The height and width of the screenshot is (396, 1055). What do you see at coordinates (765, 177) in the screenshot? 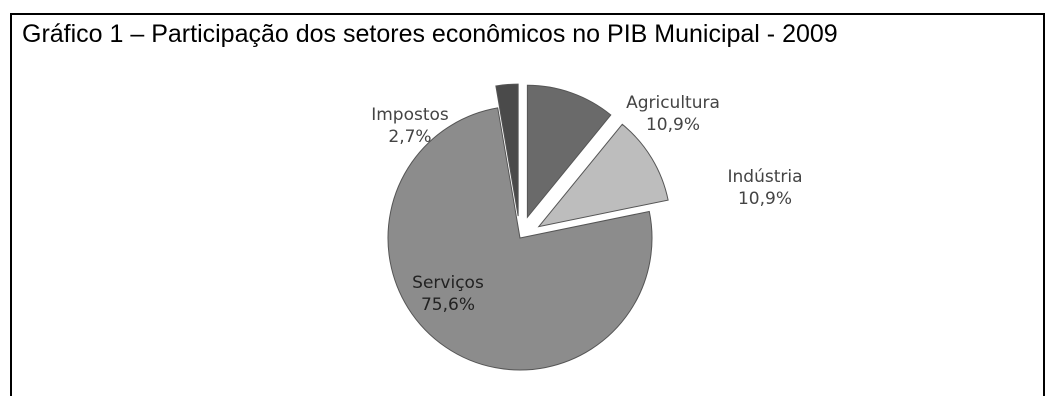
I see `label-industria-name: Indústria` at bounding box center [765, 177].